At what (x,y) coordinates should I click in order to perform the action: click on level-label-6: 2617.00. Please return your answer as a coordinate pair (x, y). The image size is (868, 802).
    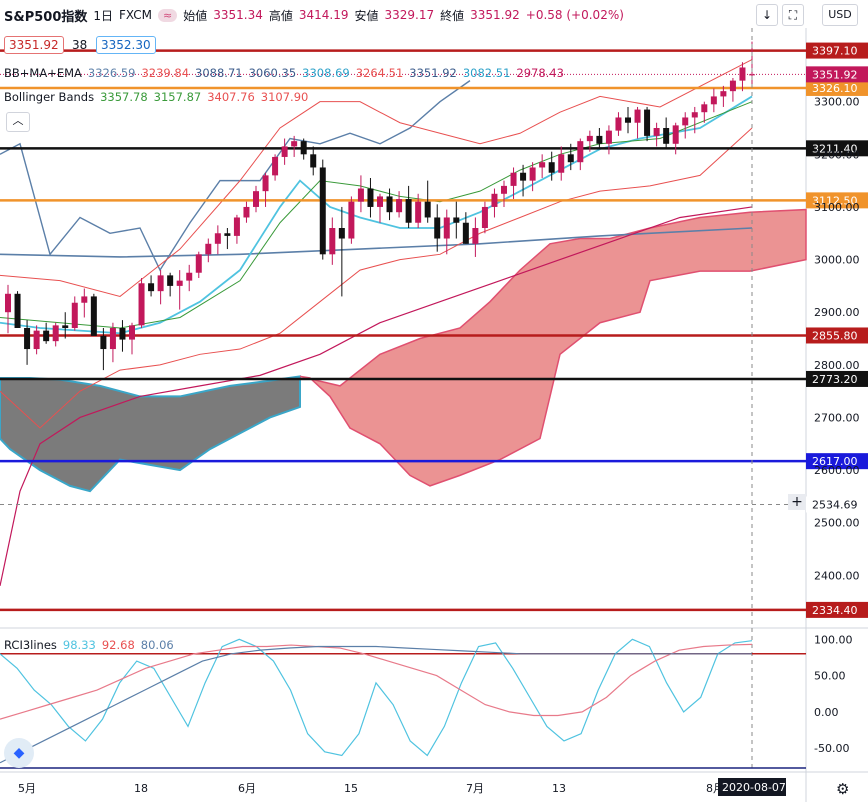
    Looking at the image, I should click on (835, 461).